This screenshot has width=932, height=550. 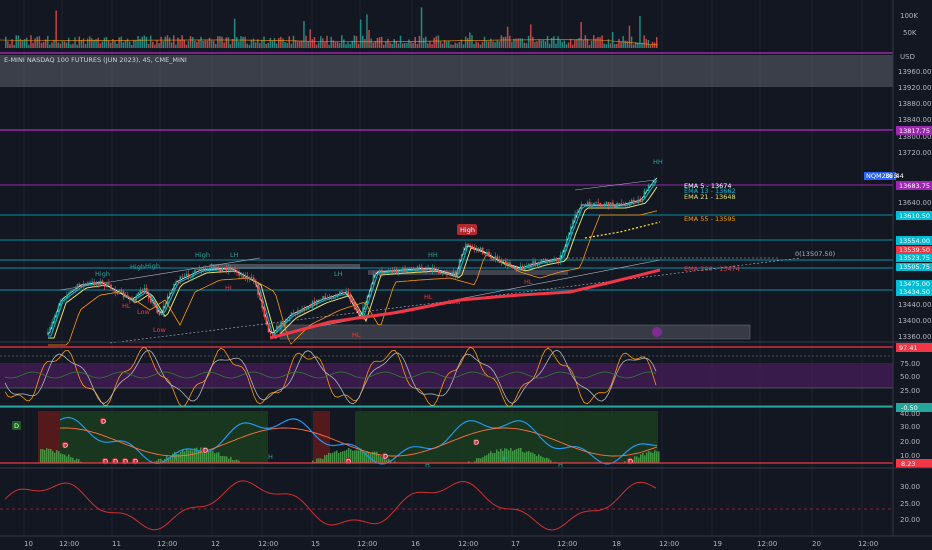 What do you see at coordinates (468, 544) in the screenshot?
I see `time-tick: 12:00` at bounding box center [468, 544].